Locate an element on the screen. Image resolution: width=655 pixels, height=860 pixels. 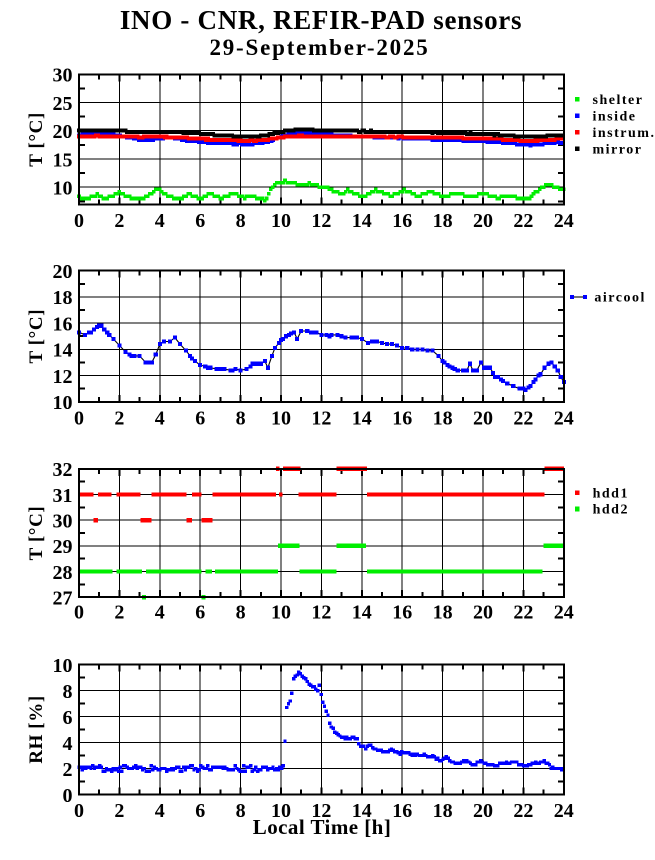
svg-text: 25 is located at coordinates (63, 104).